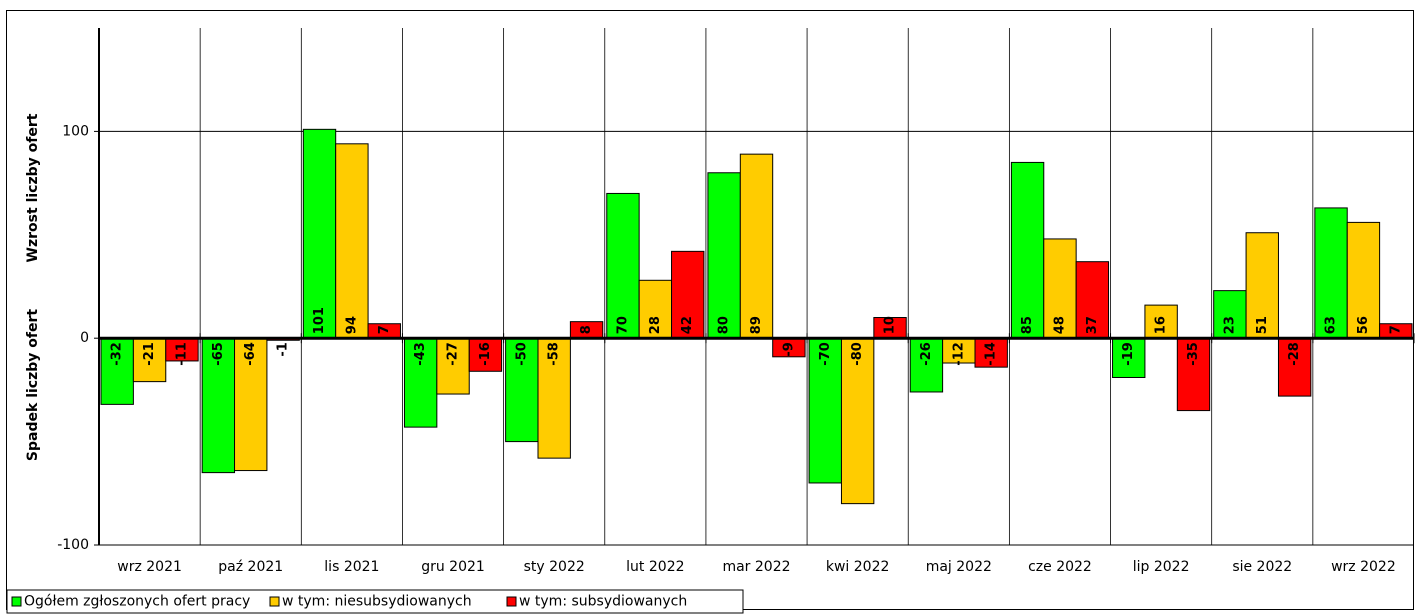 The height and width of the screenshot is (614, 1419). What do you see at coordinates (756, 246) in the screenshot?
I see `bar-2-mar-2022` at bounding box center [756, 246].